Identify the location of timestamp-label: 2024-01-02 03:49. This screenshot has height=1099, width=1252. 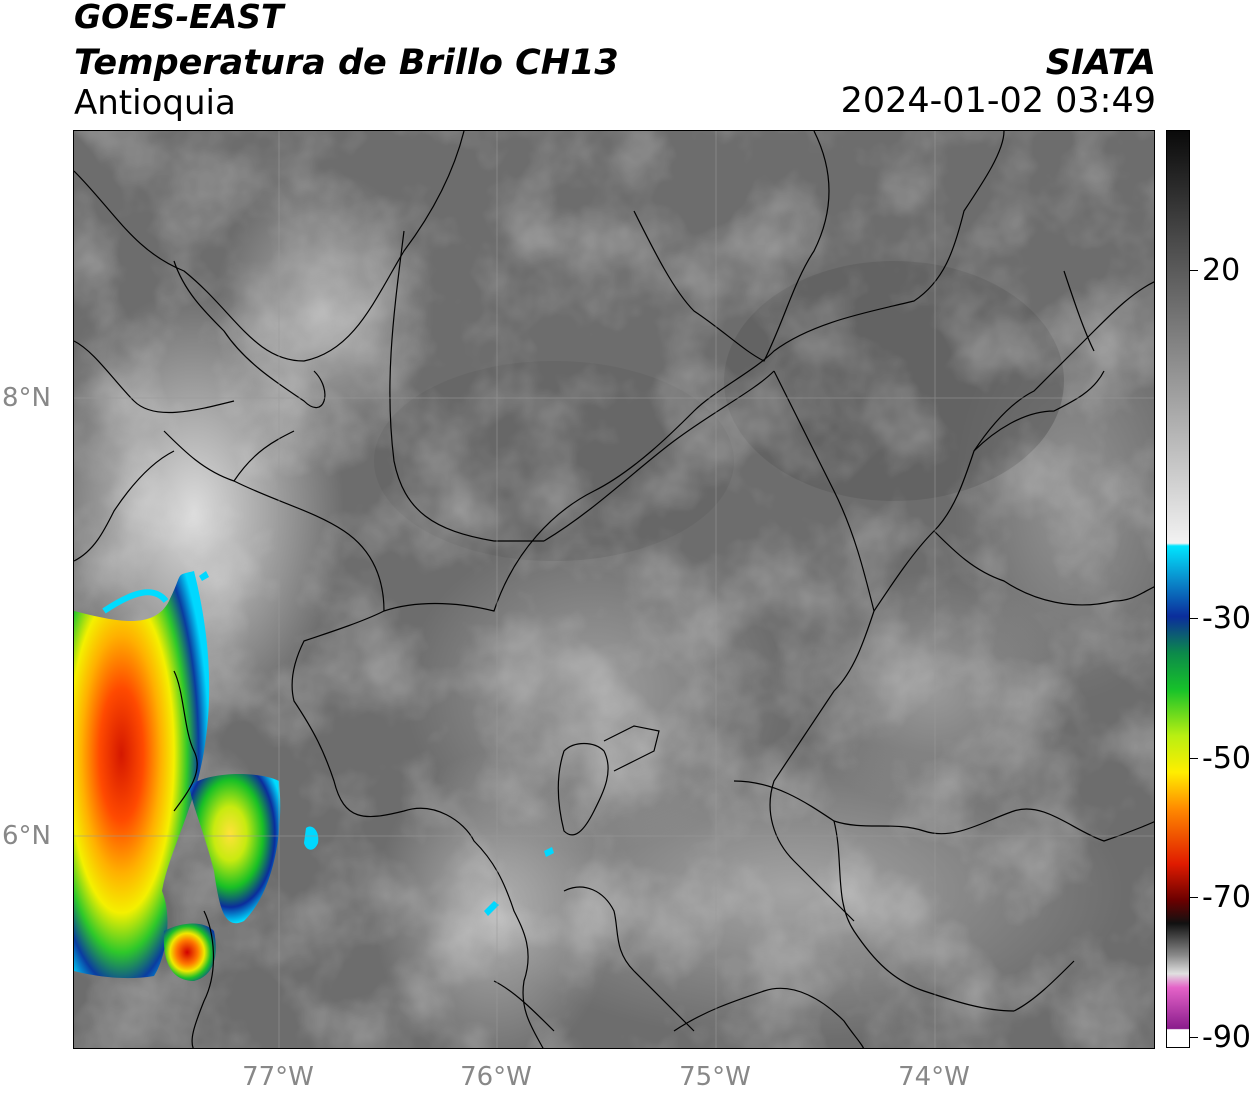
(998, 101).